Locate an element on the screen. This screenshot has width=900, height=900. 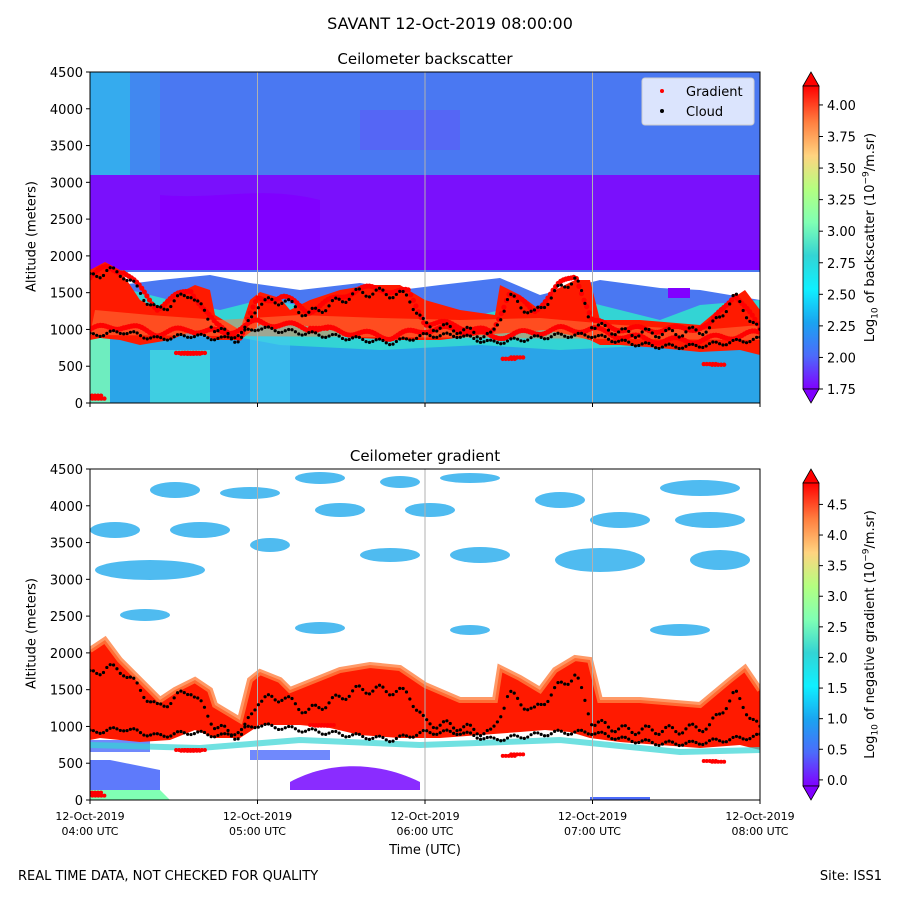
bottom-y-ticks: 0 500 1000 1500 2000 2500 3000 3500 4000 4500 is located at coordinates (70, 636).